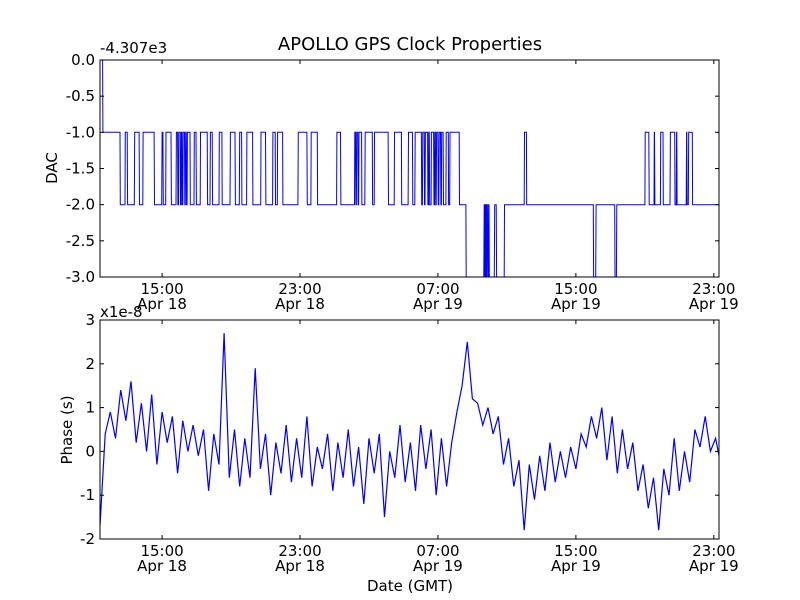 This screenshot has width=800, height=600. What do you see at coordinates (437, 551) in the screenshot?
I see `phase-xtick-time-label: 07:00` at bounding box center [437, 551].